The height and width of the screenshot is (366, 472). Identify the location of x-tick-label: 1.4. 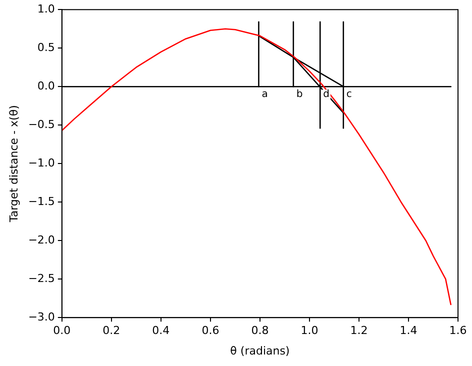
(409, 331).